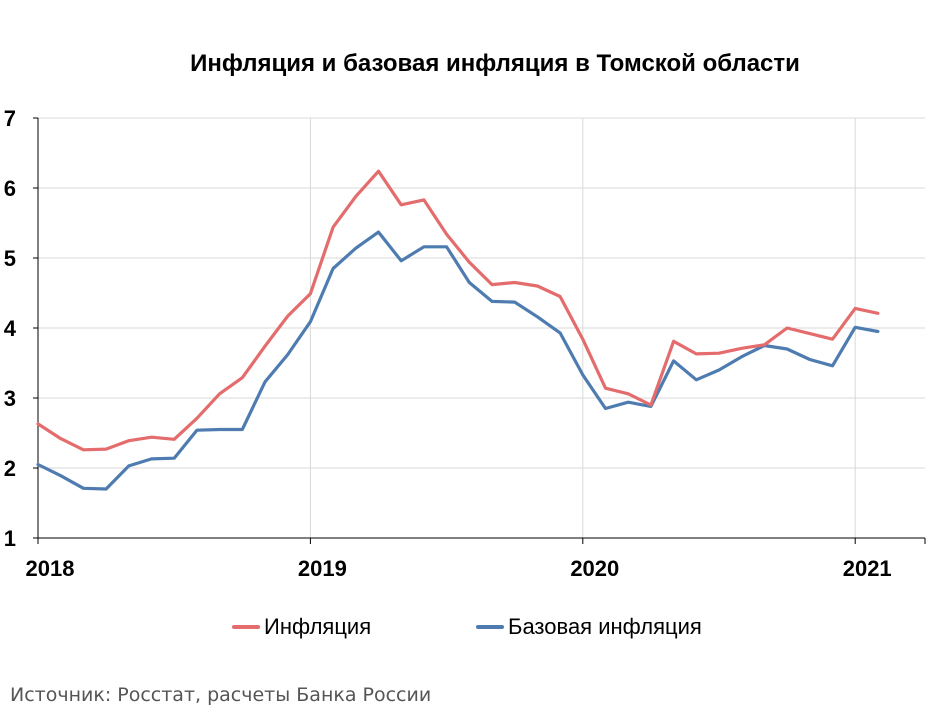  Describe the element at coordinates (10, 118) in the screenshot. I see `y-tick-label: 7` at that location.